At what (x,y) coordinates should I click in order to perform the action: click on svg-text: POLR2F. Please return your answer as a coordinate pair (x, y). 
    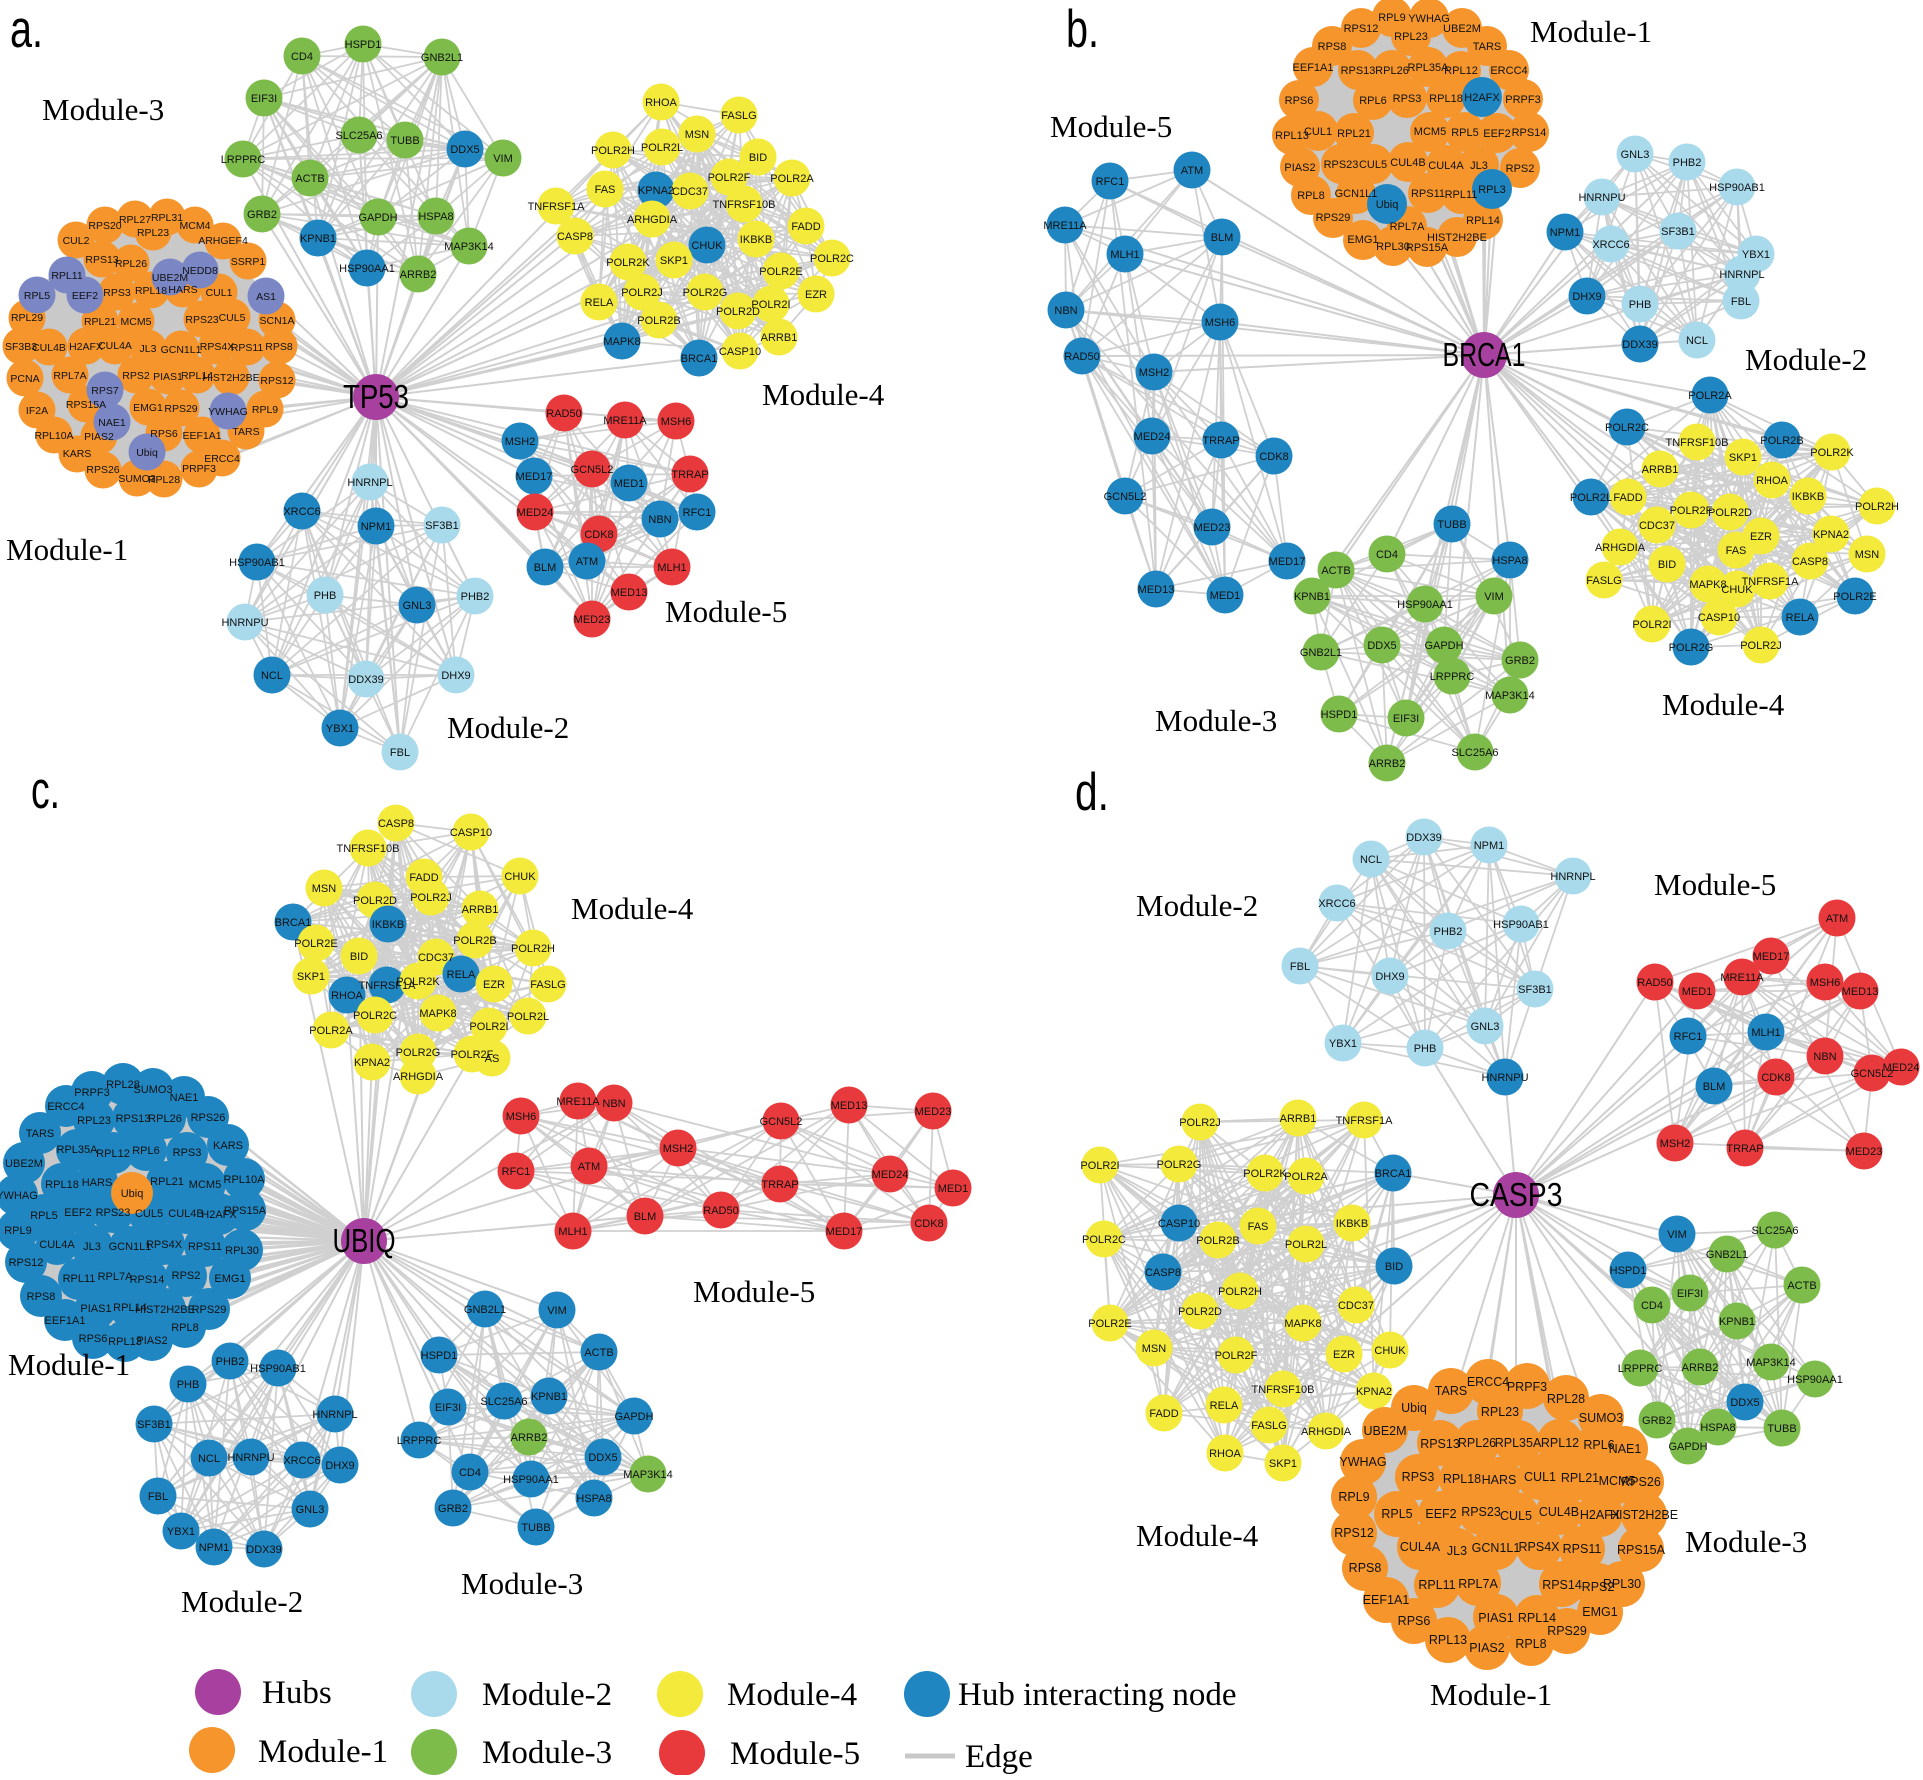
    Looking at the image, I should click on (1236, 1356).